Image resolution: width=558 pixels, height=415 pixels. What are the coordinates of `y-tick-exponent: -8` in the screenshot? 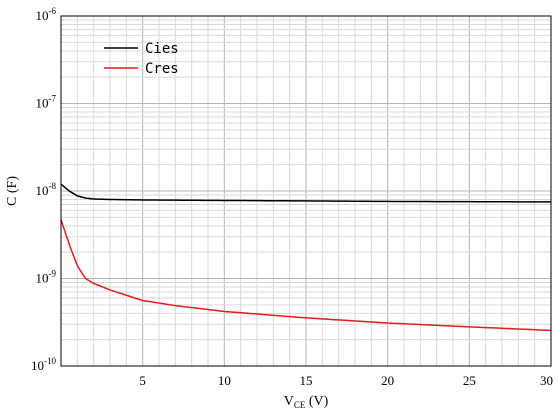 It's located at (53, 186).